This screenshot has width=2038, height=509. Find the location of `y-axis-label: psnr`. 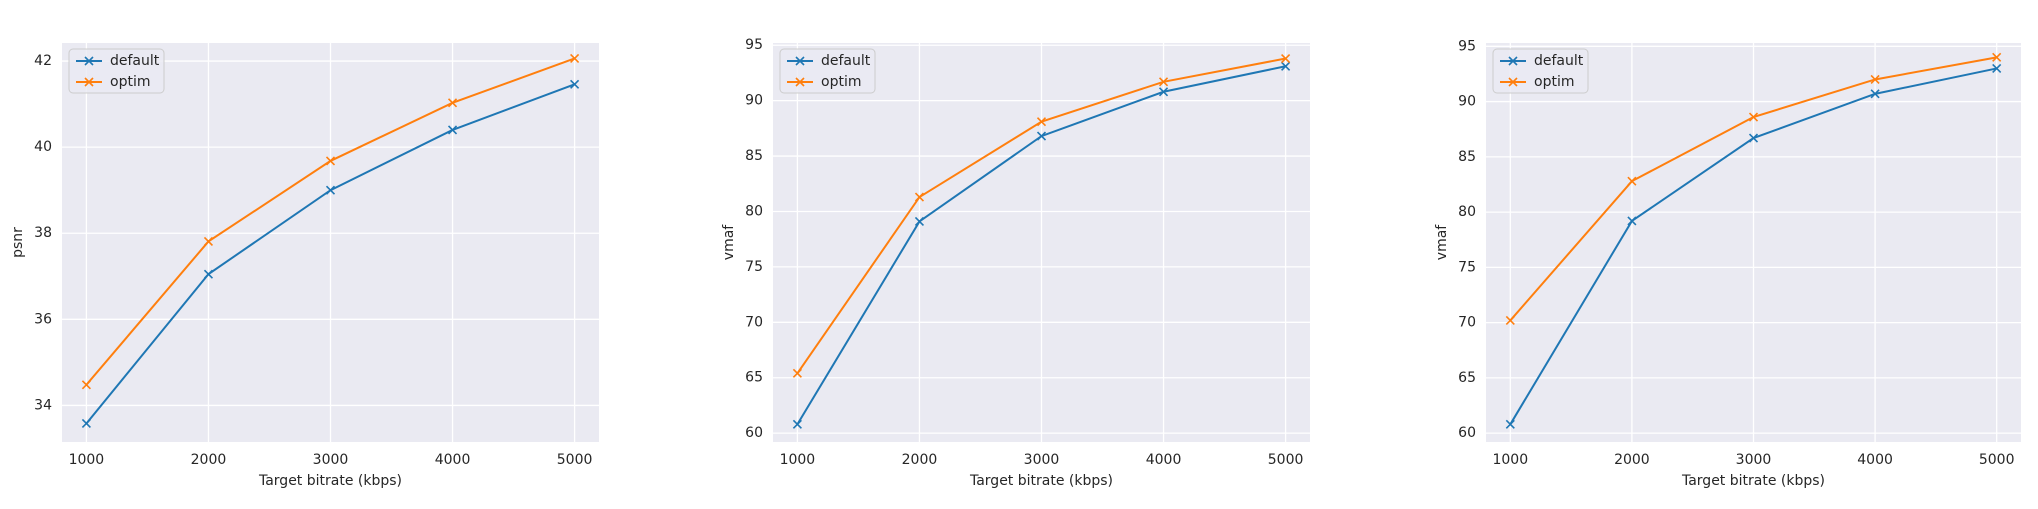

y-axis-label: psnr is located at coordinates (18, 242).